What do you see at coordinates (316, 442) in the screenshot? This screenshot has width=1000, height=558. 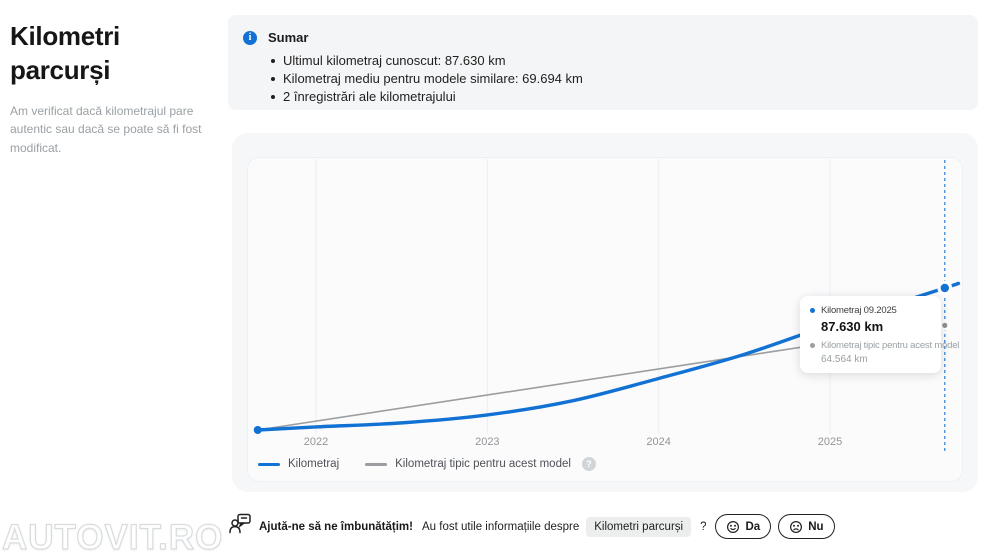 I see `x-axis-label: 2022` at bounding box center [316, 442].